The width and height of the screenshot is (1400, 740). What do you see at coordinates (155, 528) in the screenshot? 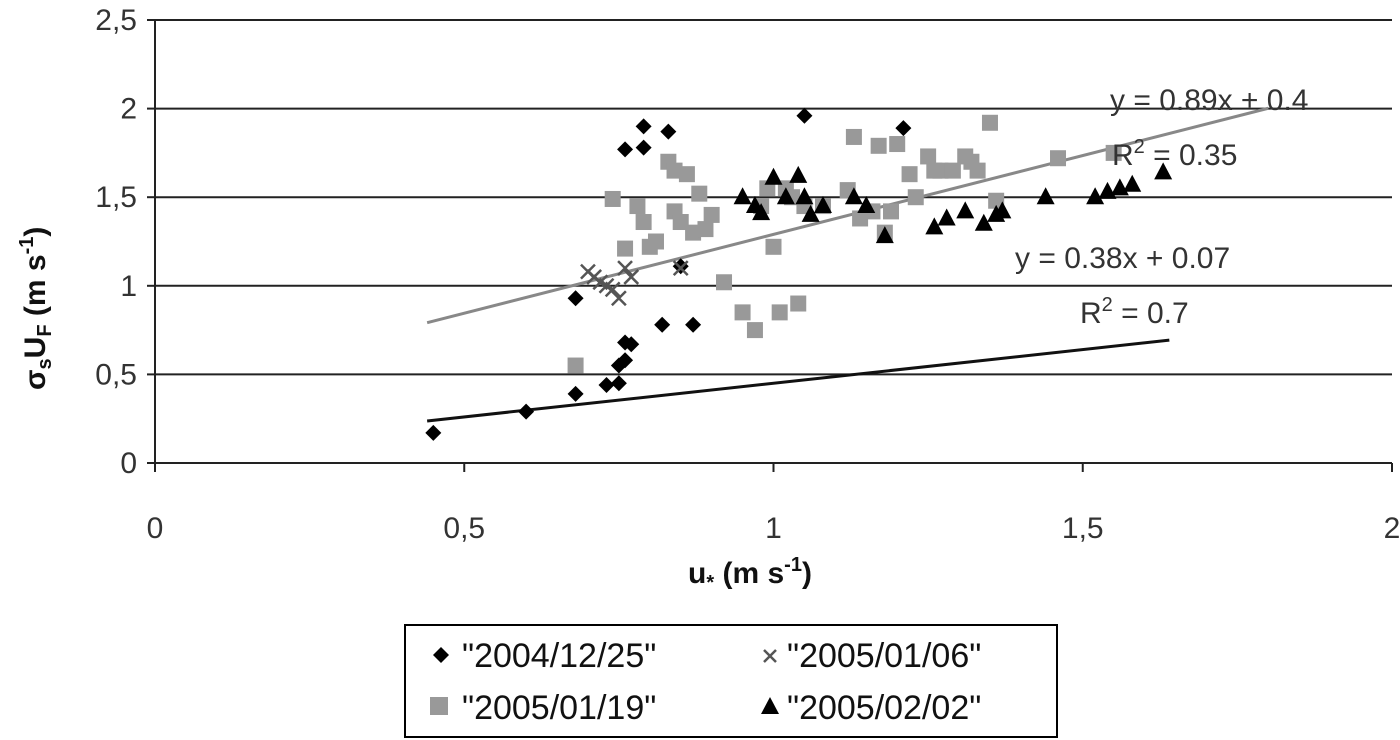
I see `x-tick-label: 0` at bounding box center [155, 528].